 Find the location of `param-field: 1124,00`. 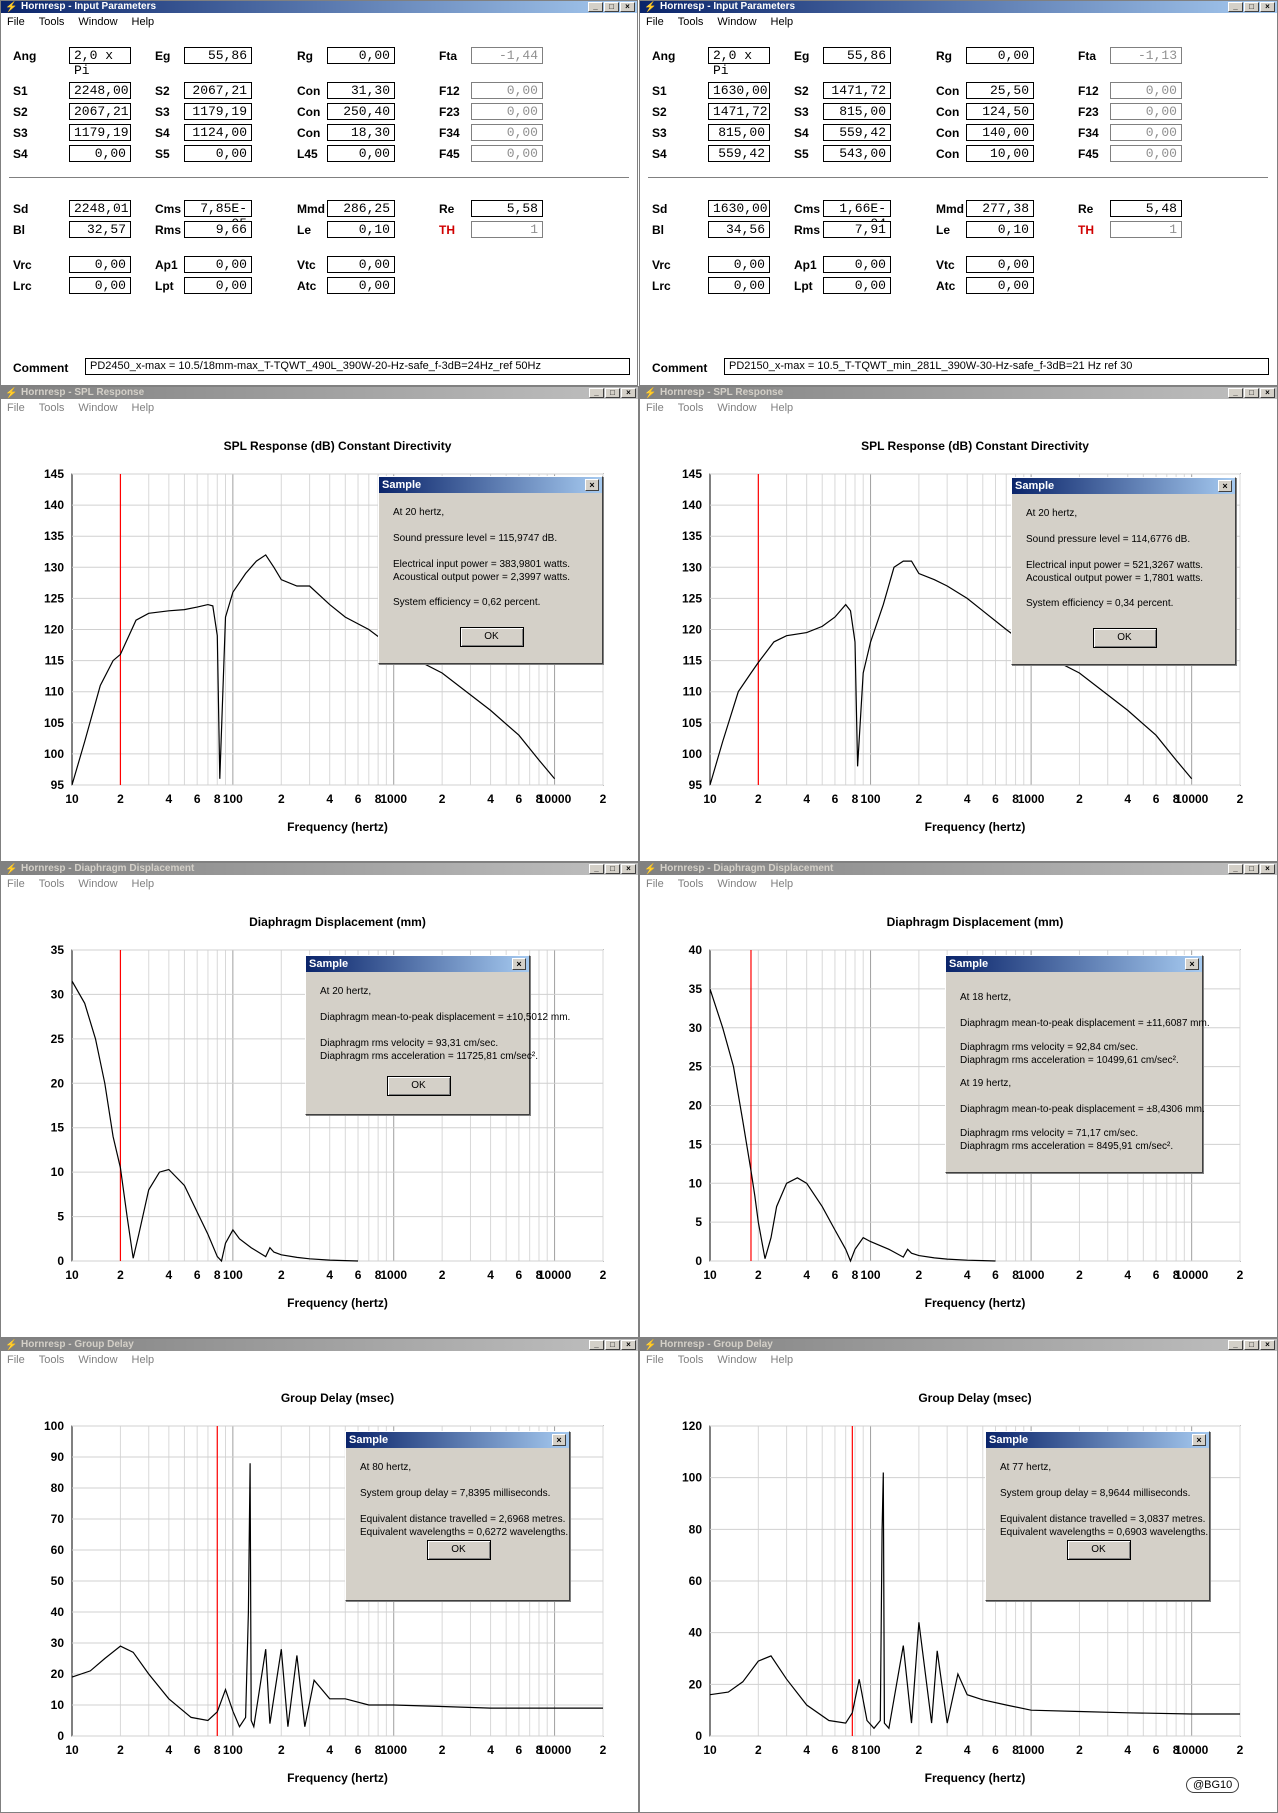

param-field: 1124,00 is located at coordinates (218, 132).